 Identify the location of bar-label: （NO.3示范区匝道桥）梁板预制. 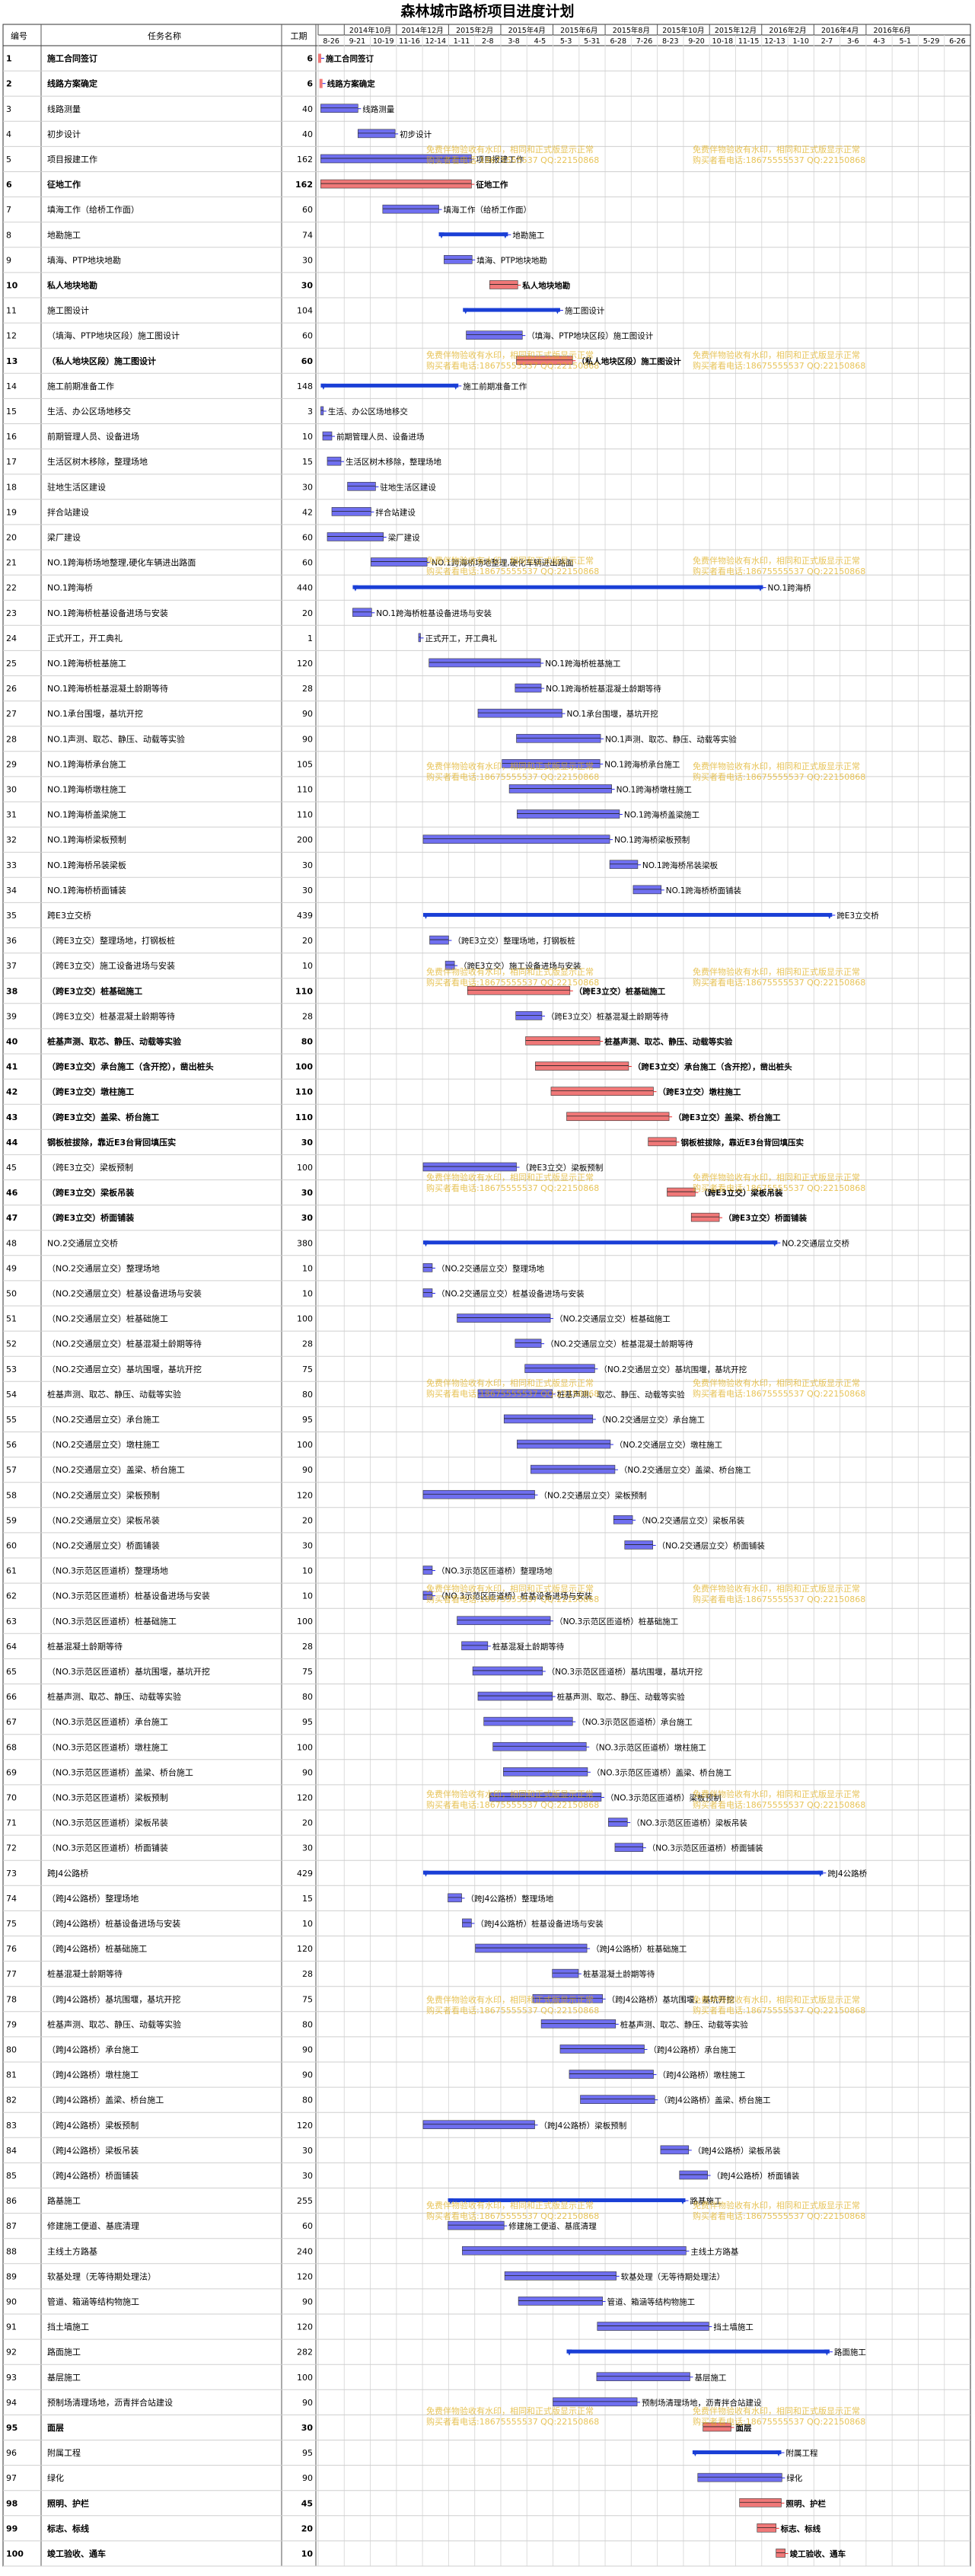
(664, 1797).